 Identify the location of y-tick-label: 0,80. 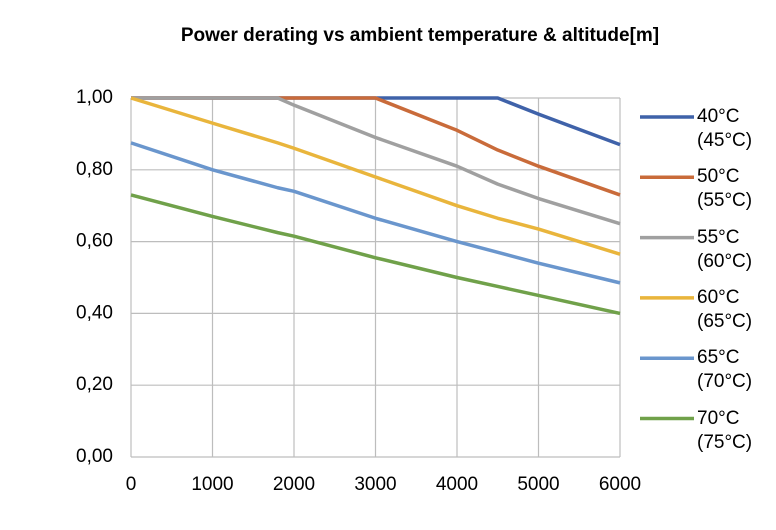
(94, 169).